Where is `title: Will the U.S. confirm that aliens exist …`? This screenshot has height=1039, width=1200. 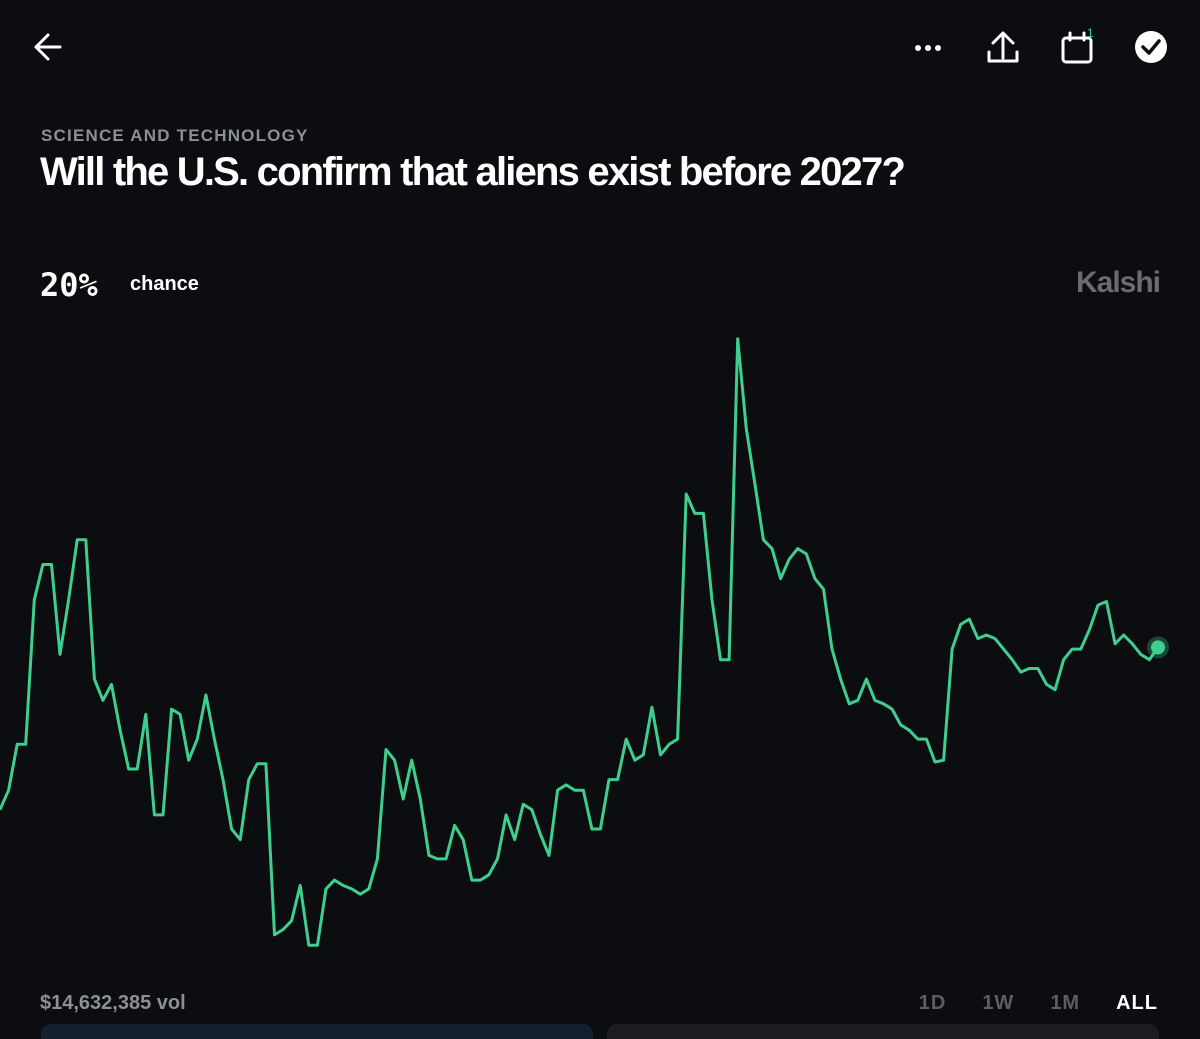 title: Will the U.S. confirm that aliens exist … is located at coordinates (473, 172).